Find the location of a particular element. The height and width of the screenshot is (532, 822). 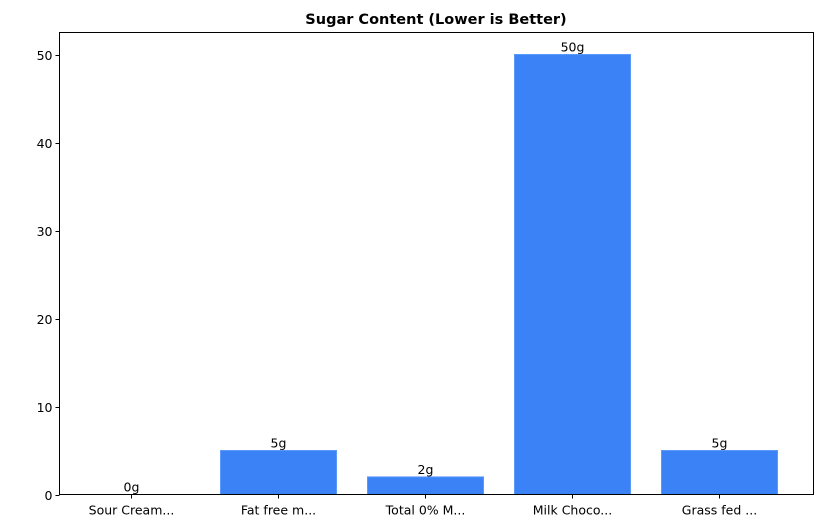

bar-value-label: 2g is located at coordinates (426, 469).